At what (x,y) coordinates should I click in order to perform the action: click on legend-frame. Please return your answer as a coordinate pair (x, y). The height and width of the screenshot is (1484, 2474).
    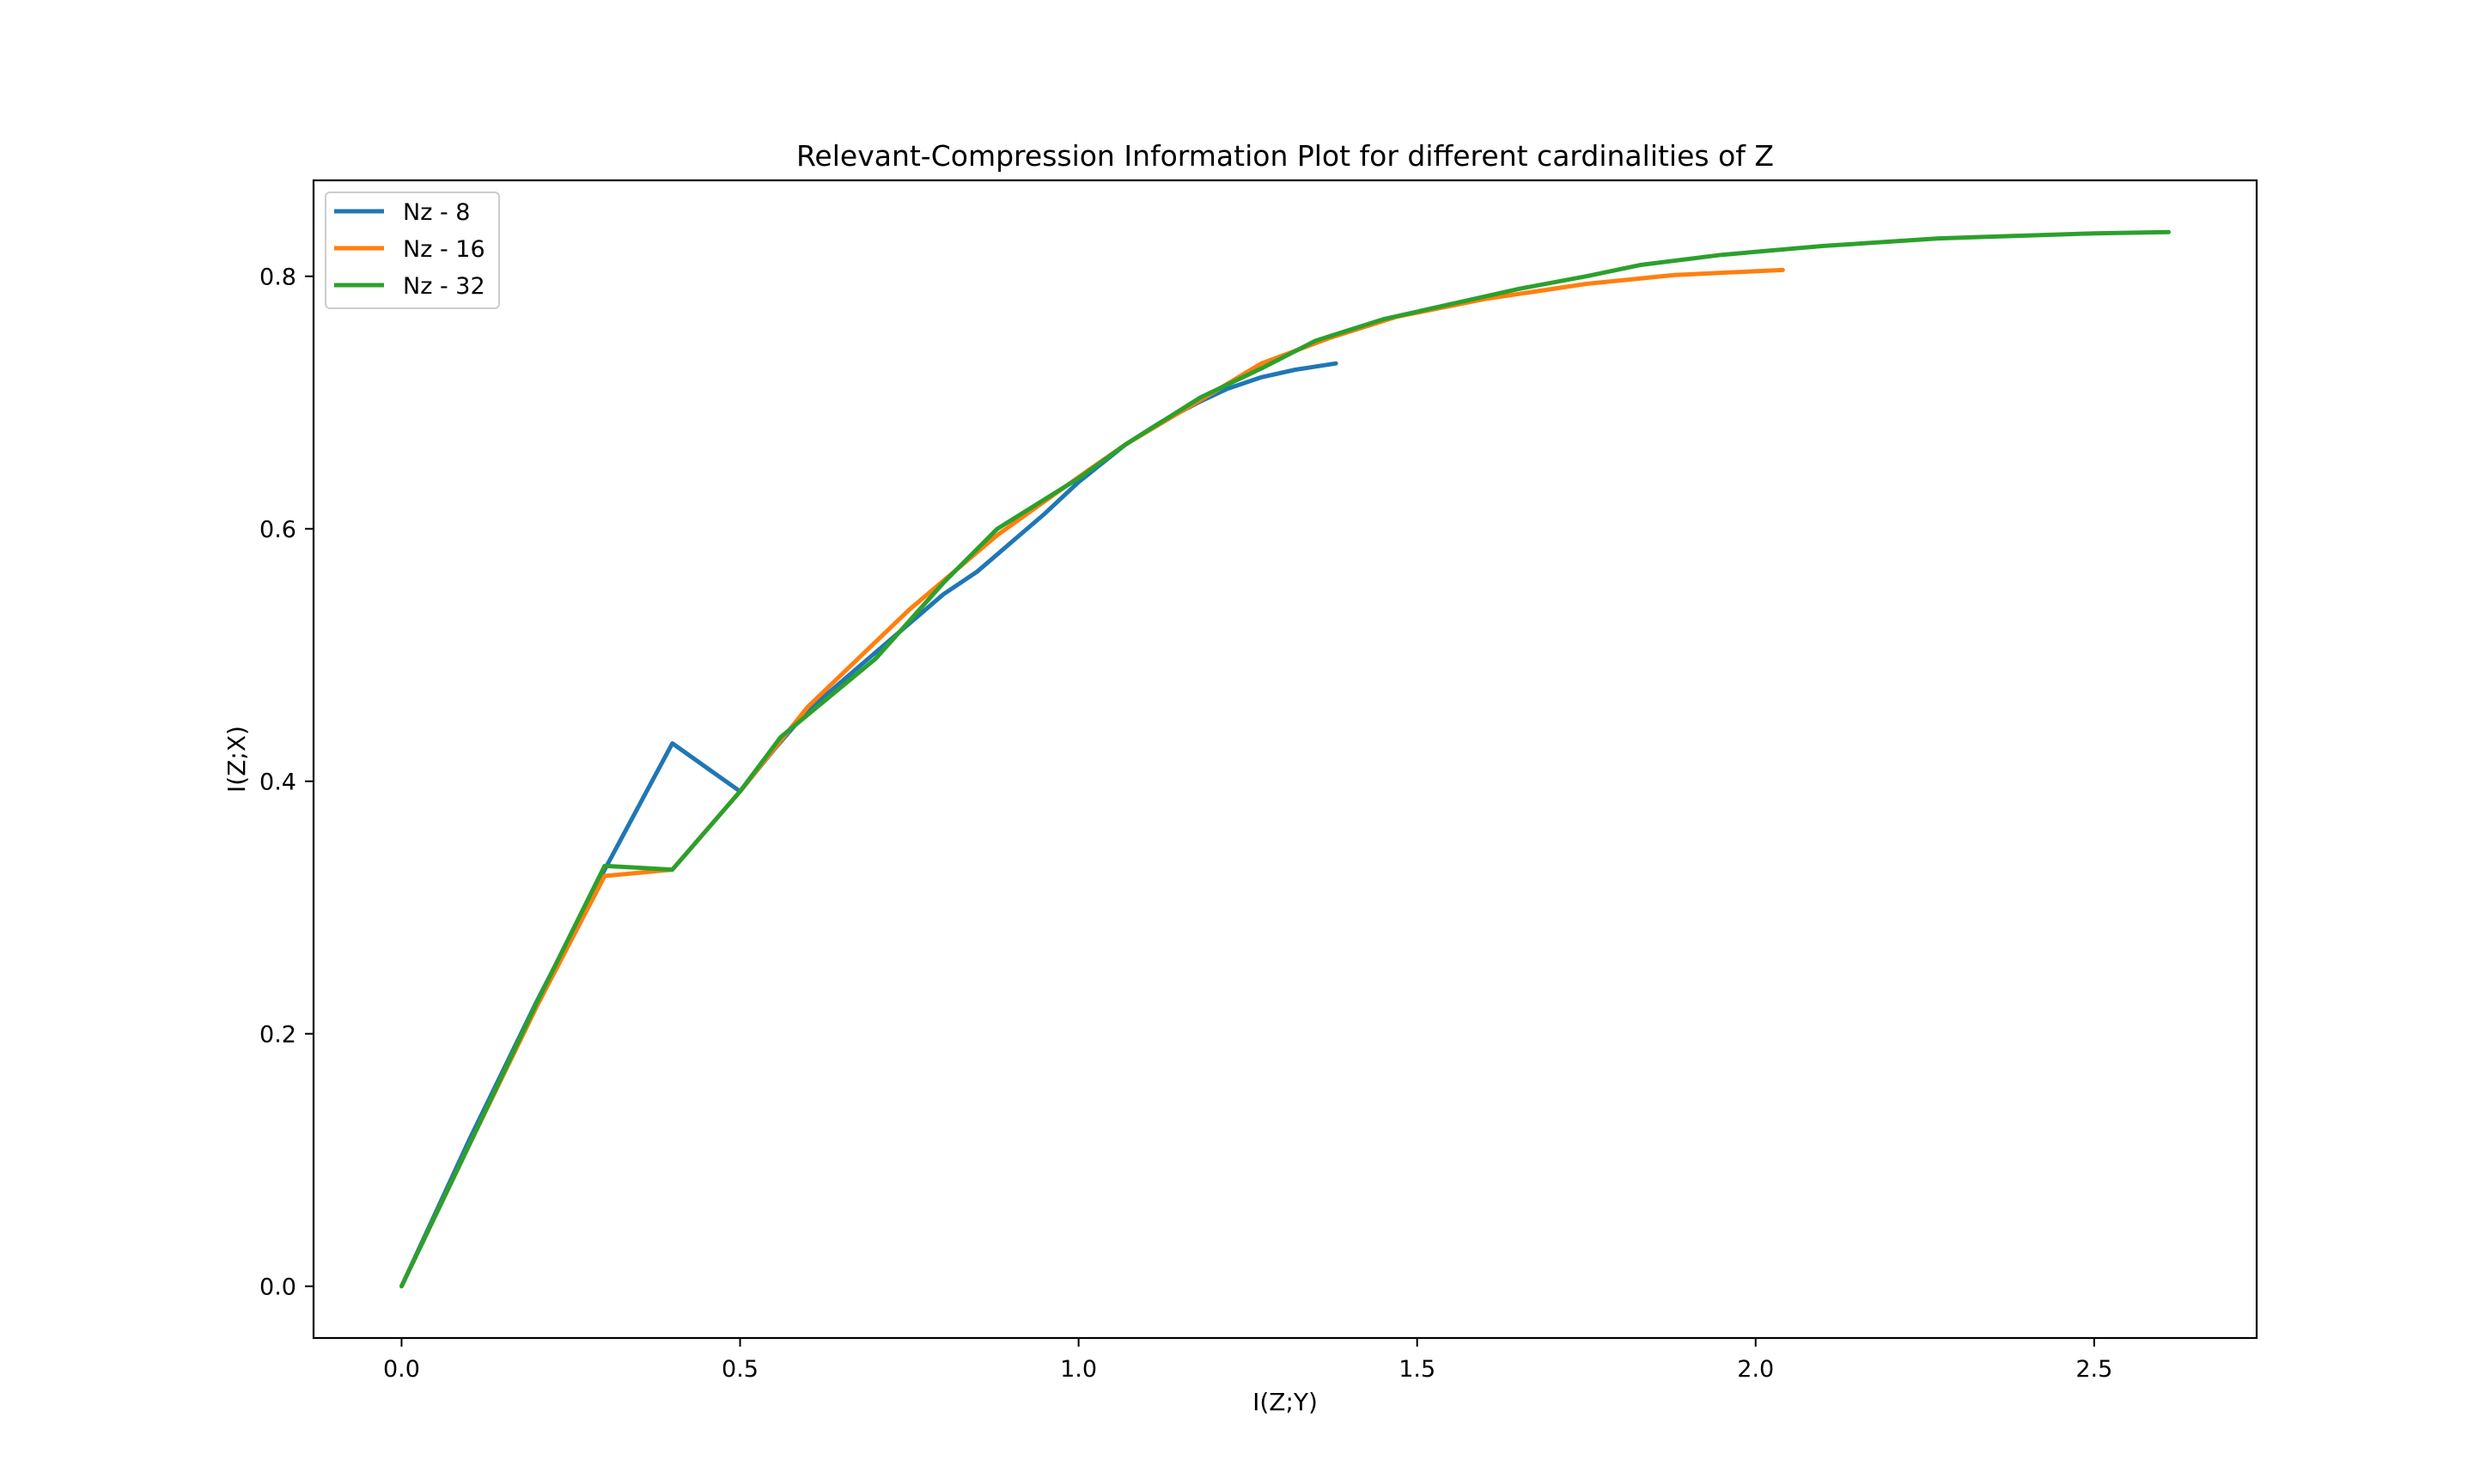
    Looking at the image, I should click on (412, 251).